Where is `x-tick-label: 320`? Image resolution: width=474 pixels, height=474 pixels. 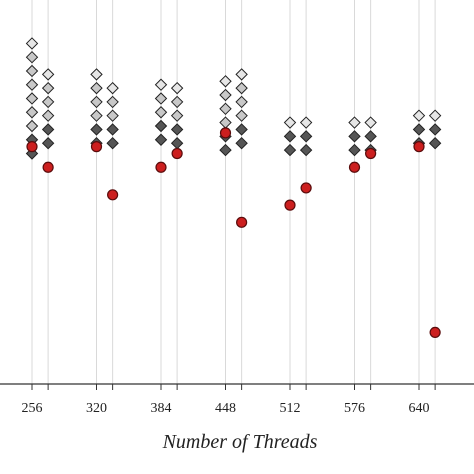 x-tick-label: 320 is located at coordinates (96, 408).